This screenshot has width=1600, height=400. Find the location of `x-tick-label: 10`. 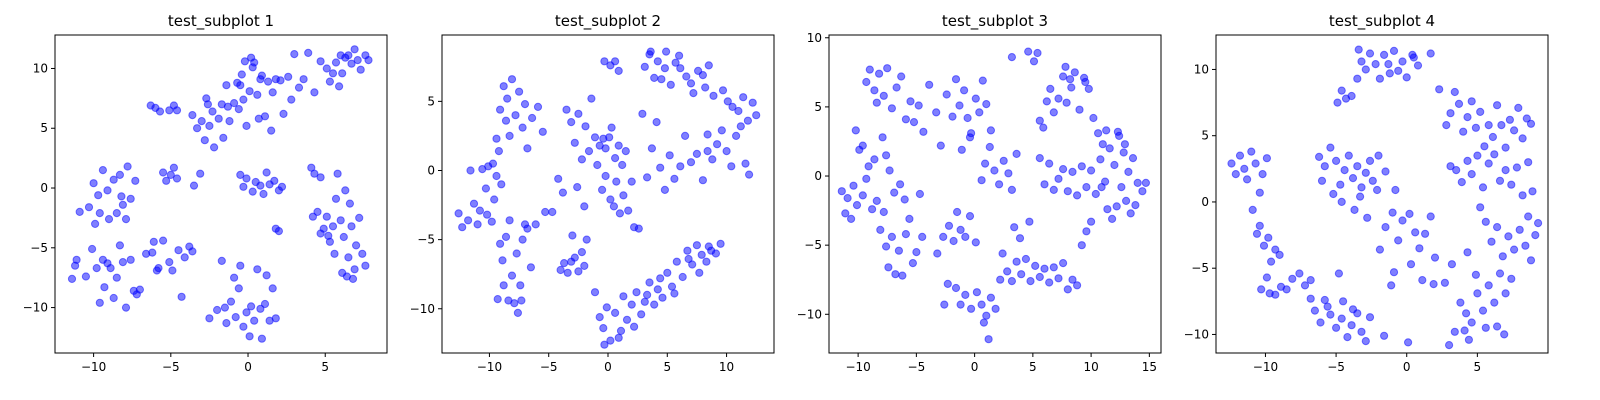

x-tick-label: 10 is located at coordinates (1090, 367).